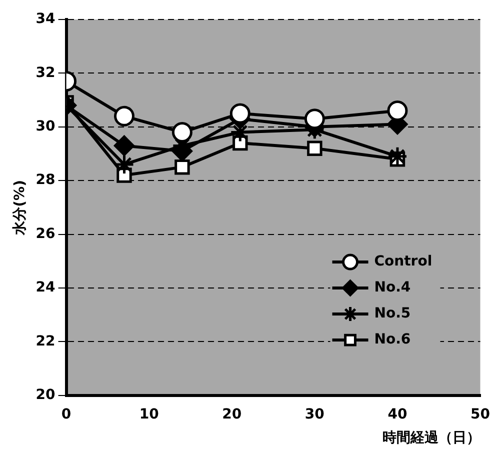  What do you see at coordinates (46, 126) in the screenshot?
I see `y-tick-label: 30` at bounding box center [46, 126].